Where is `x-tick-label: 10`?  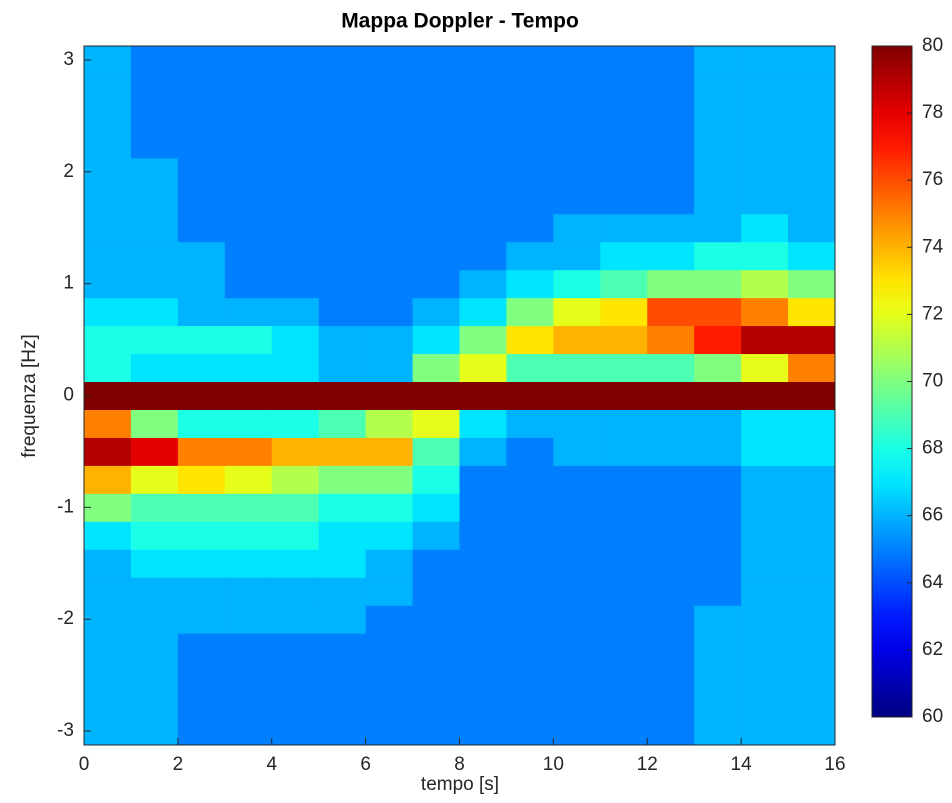
x-tick-label: 10 is located at coordinates (553, 764).